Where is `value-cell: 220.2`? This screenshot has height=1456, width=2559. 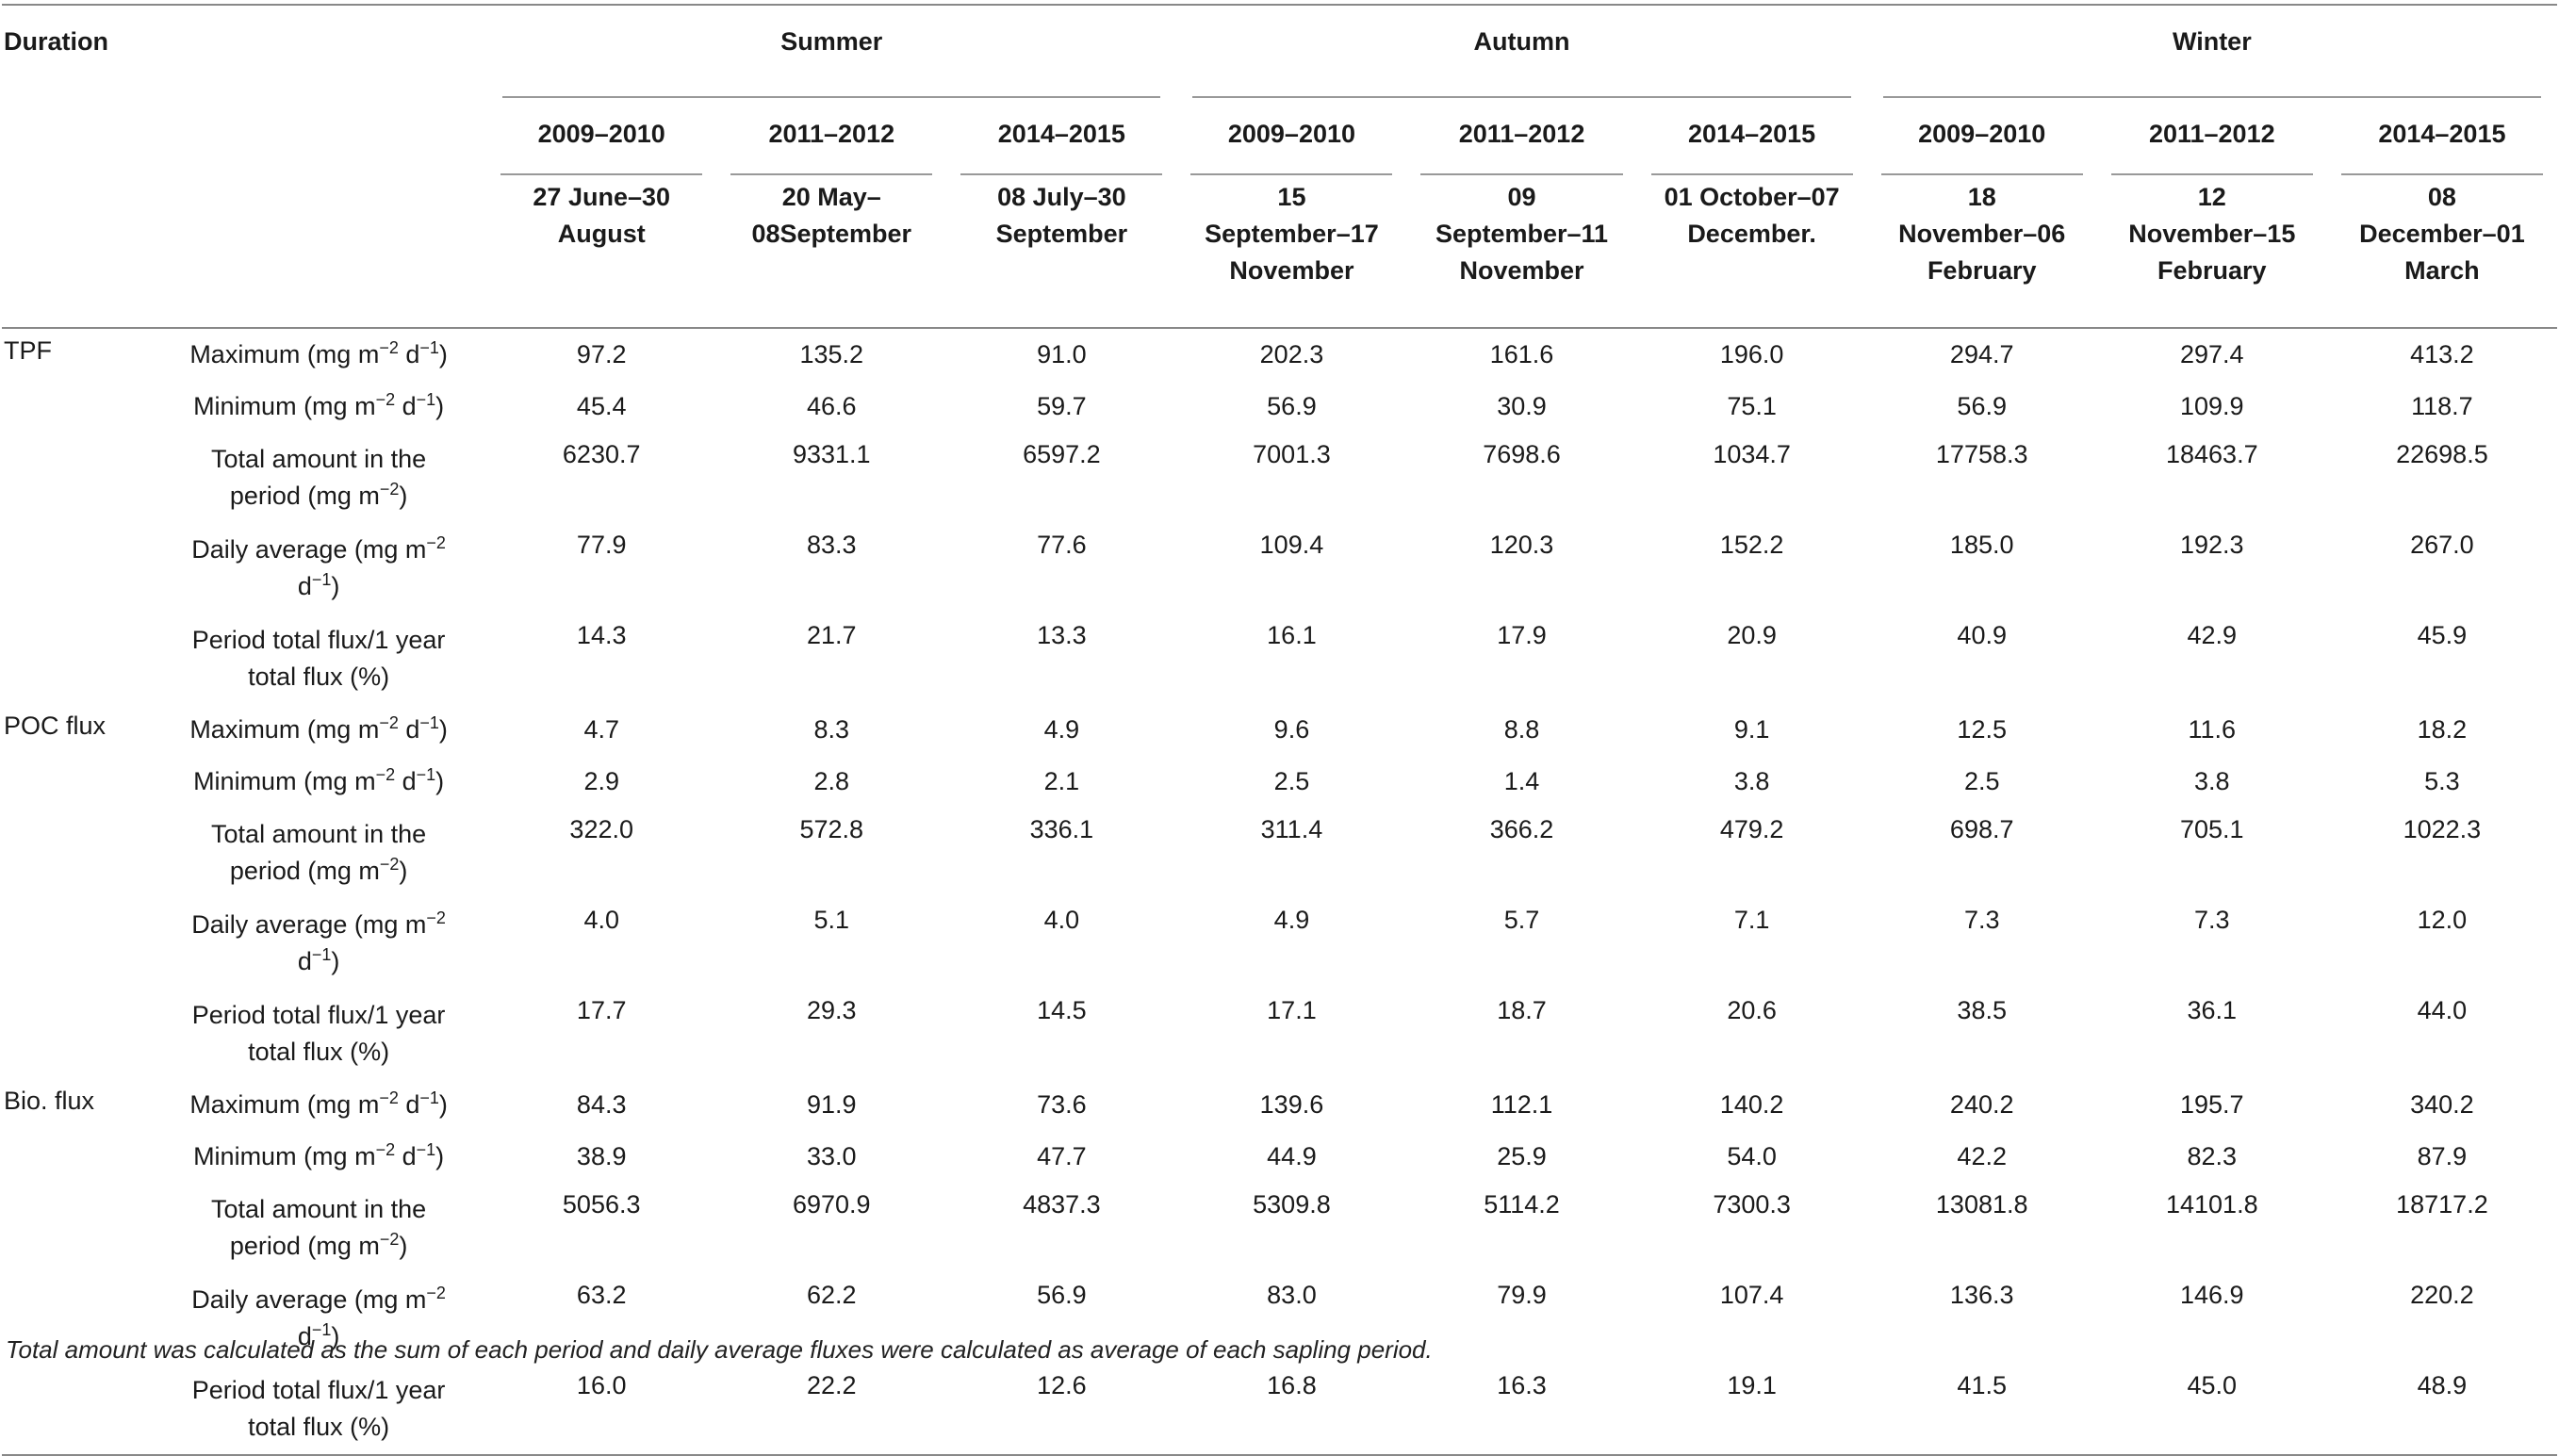
value-cell: 220.2 is located at coordinates (2442, 1295).